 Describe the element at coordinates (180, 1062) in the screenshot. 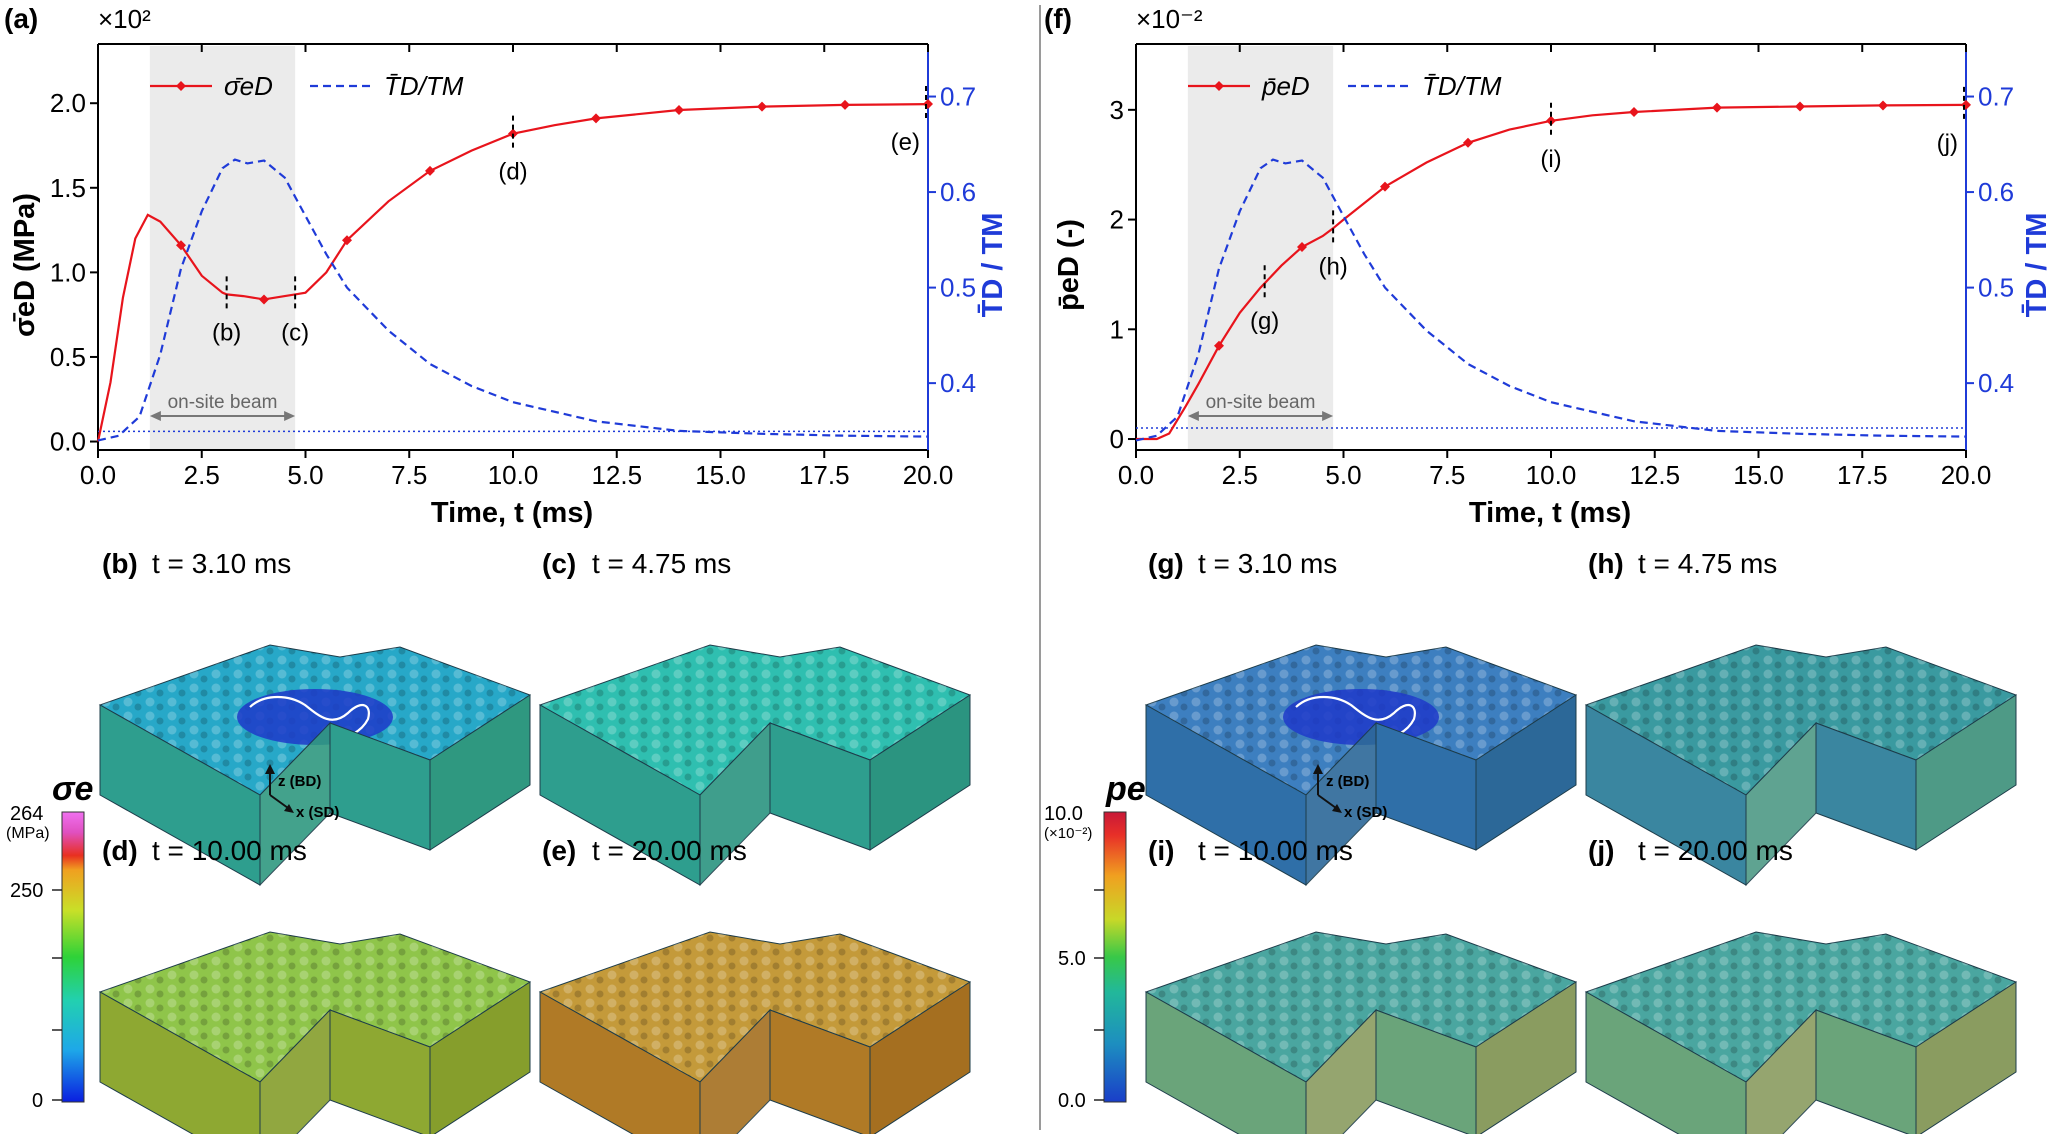

I see `snapshot-stress-2-left-face` at that location.